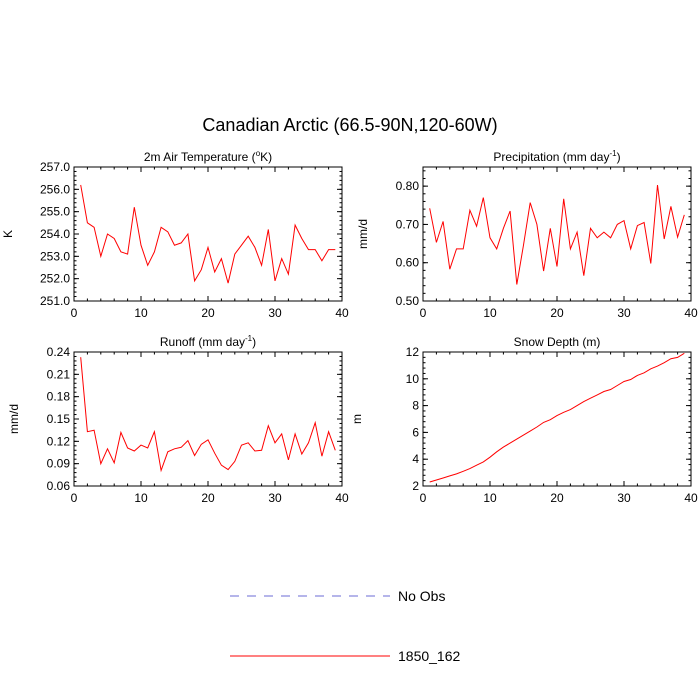 The image size is (700, 700). I want to click on y-tick-label: 6, so click(415, 432).